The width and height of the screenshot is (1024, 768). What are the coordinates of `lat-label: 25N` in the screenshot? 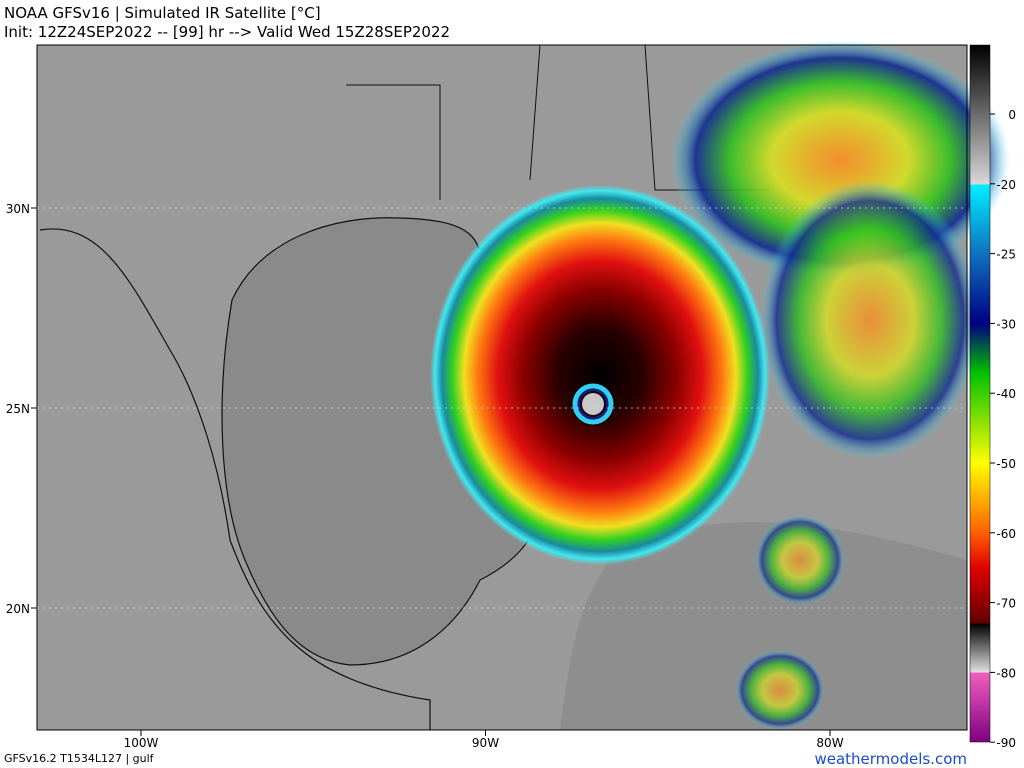 It's located at (18, 409).